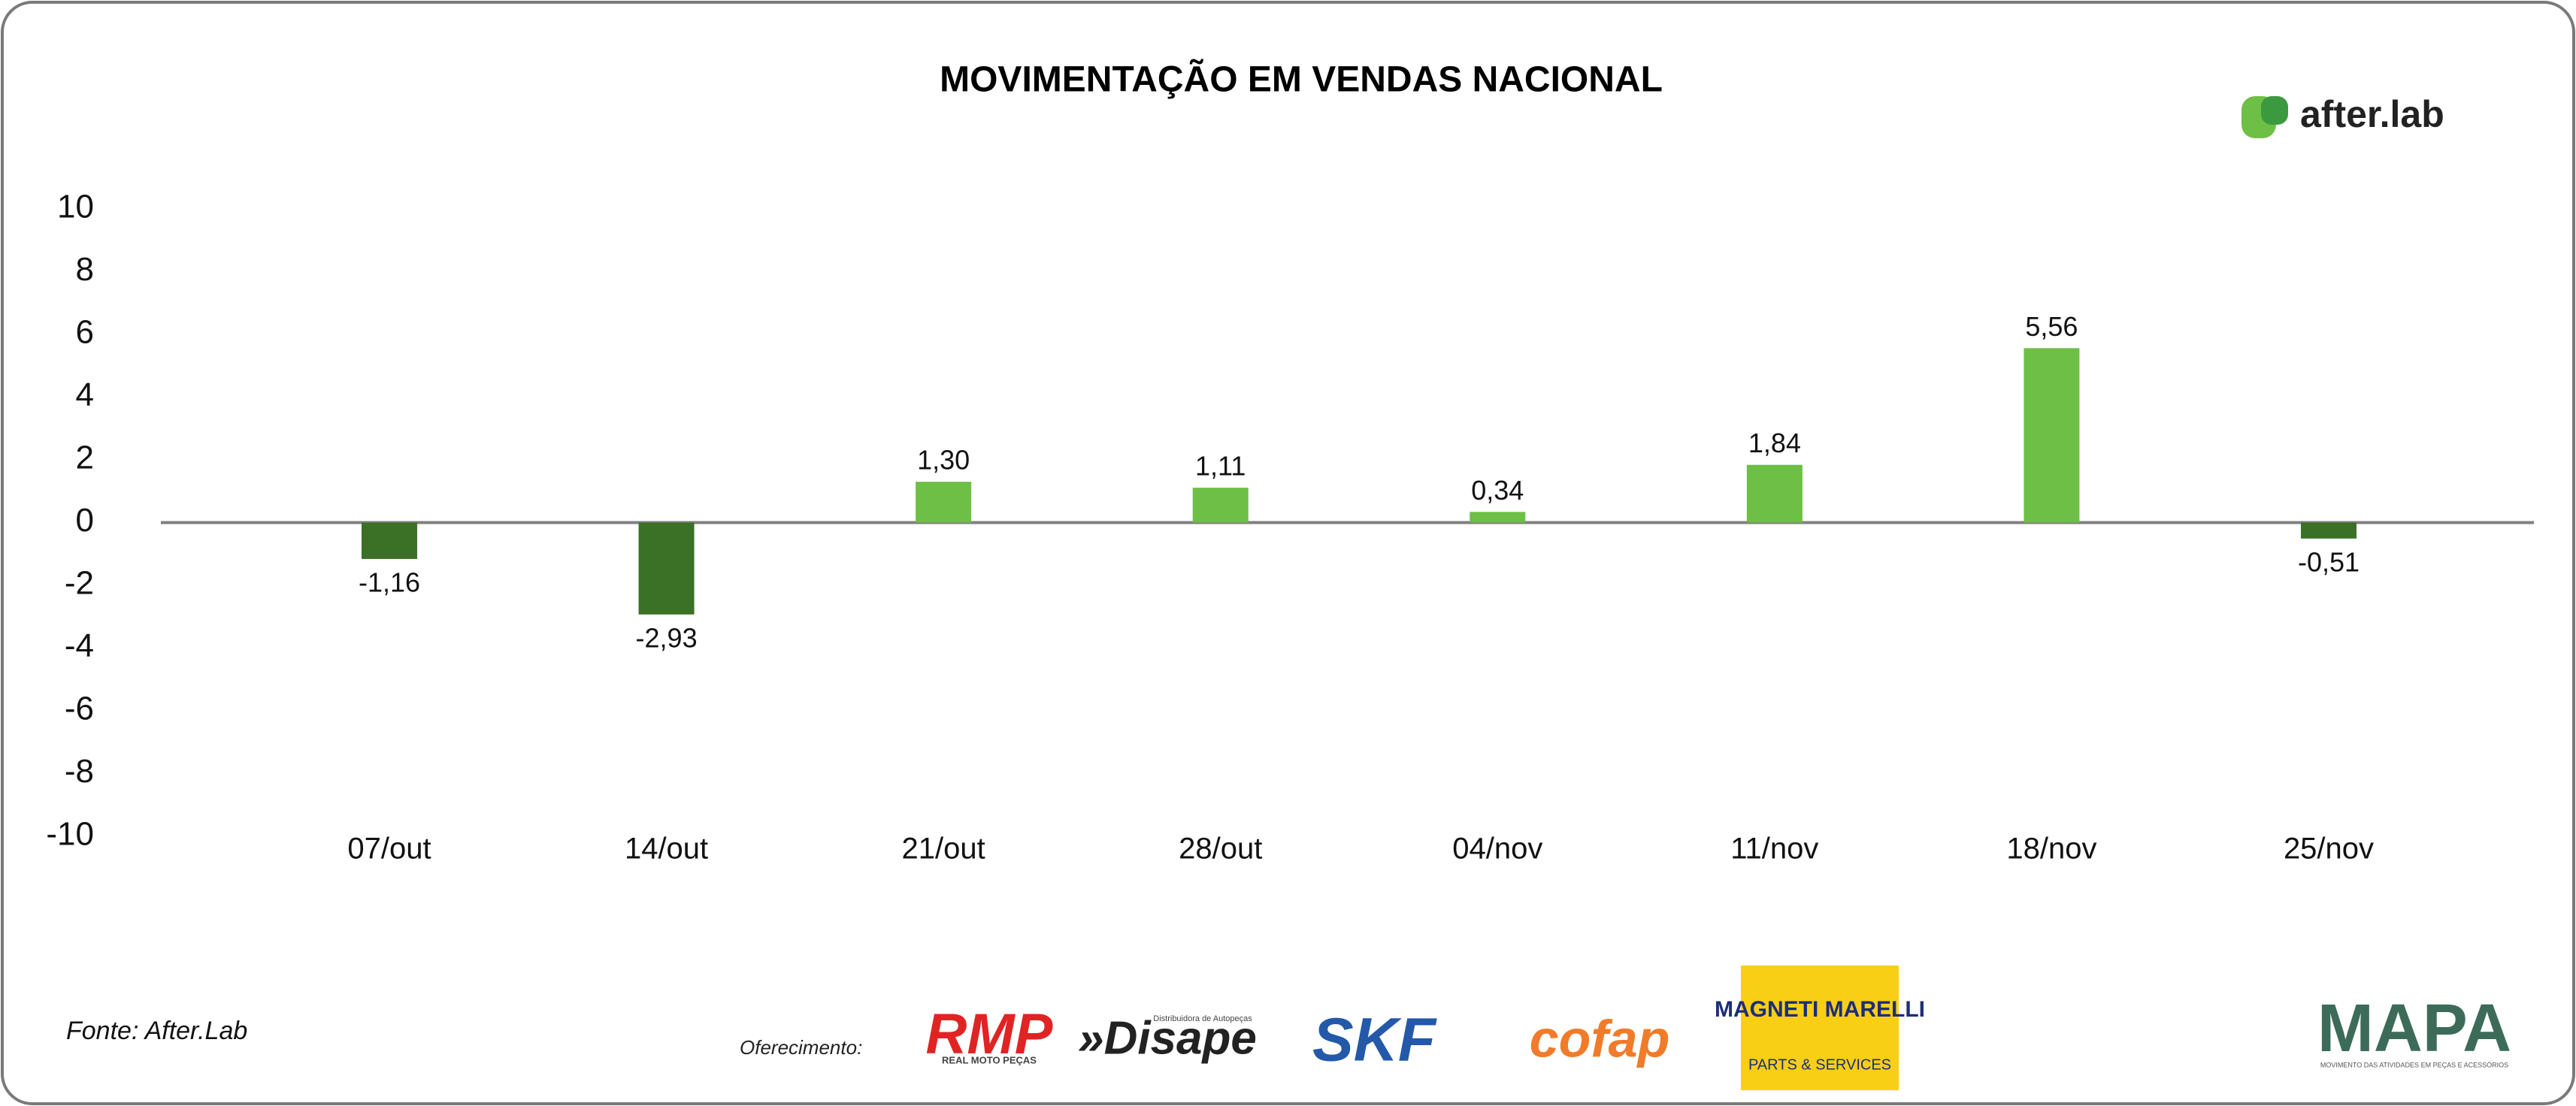  What do you see at coordinates (1202, 1018) in the screenshot?
I see `sponsor-logo: Distribuidora de Autopeças` at bounding box center [1202, 1018].